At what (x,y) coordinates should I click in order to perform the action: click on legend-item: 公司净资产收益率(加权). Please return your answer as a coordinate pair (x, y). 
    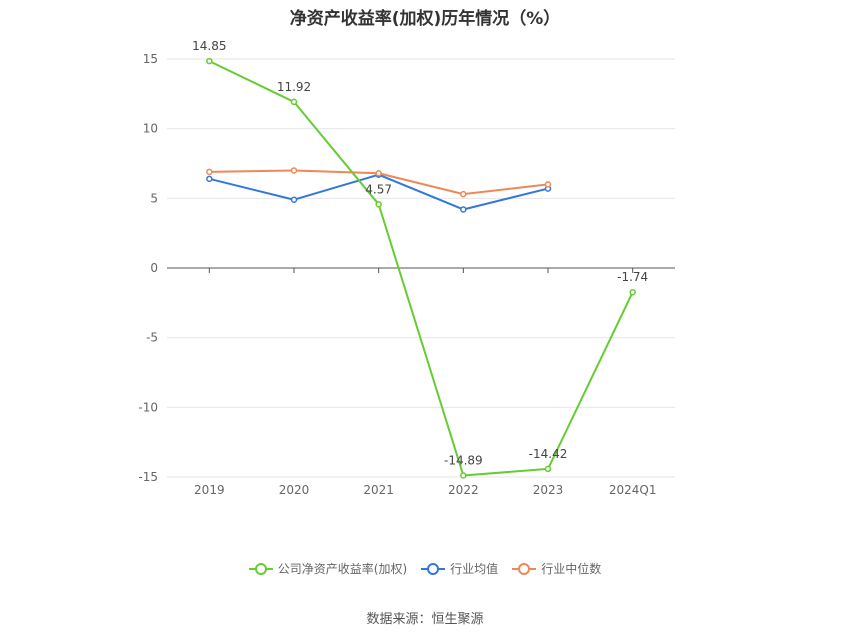
    Looking at the image, I should click on (328, 568).